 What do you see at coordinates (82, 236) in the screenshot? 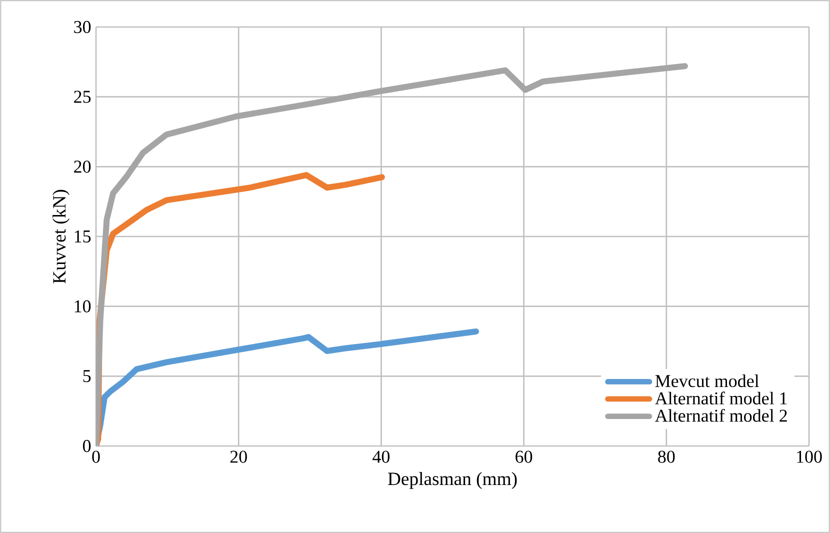
I see `y-tick-label: 15` at bounding box center [82, 236].